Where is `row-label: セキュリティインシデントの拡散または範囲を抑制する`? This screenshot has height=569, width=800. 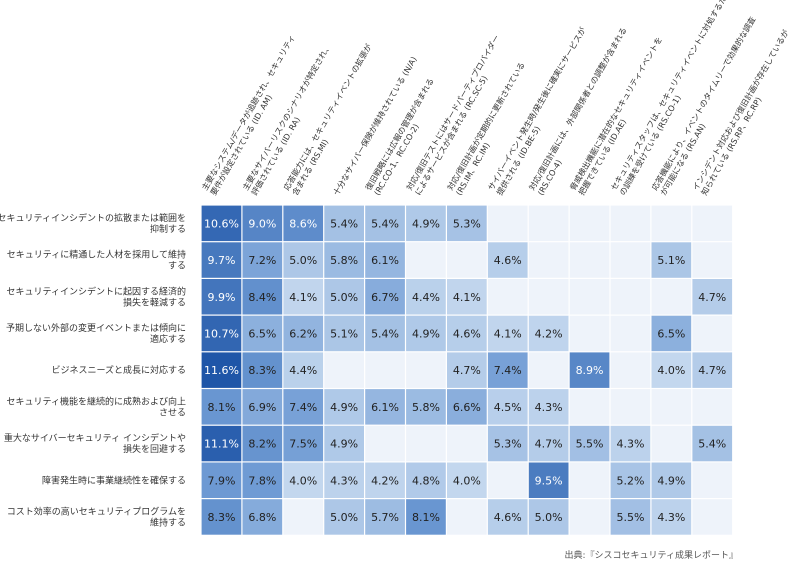 row-label: セキュリティインシデントの拡散または範囲を抑制する is located at coordinates (93, 223).